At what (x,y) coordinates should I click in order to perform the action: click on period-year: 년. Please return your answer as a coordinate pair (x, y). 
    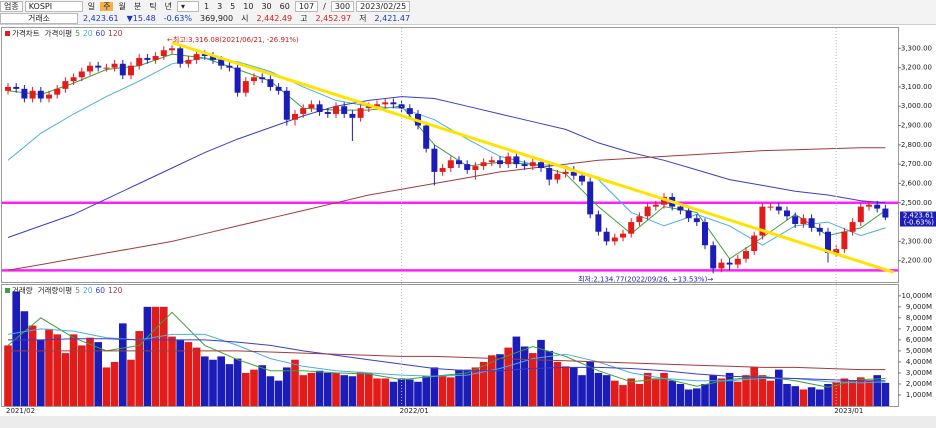
    Looking at the image, I should click on (168, 6).